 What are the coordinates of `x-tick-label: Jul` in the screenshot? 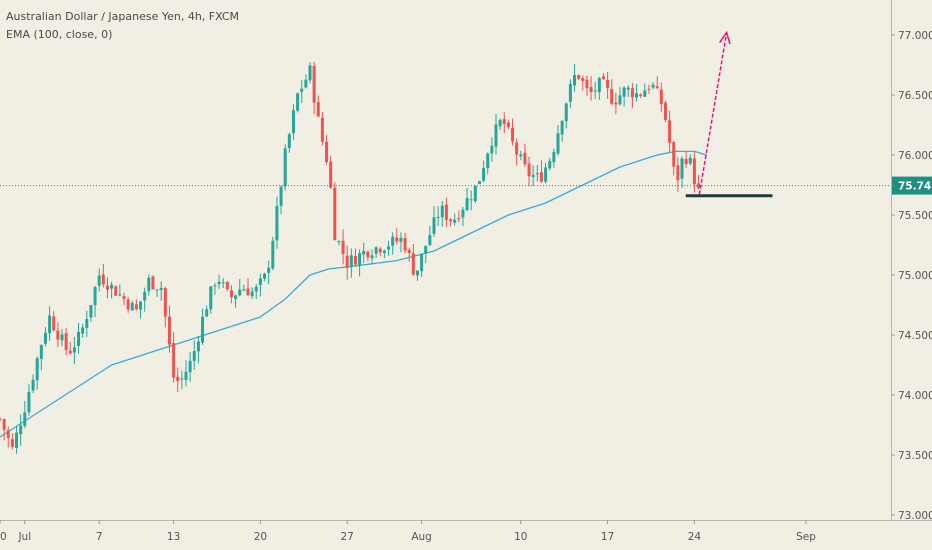 It's located at (24, 537).